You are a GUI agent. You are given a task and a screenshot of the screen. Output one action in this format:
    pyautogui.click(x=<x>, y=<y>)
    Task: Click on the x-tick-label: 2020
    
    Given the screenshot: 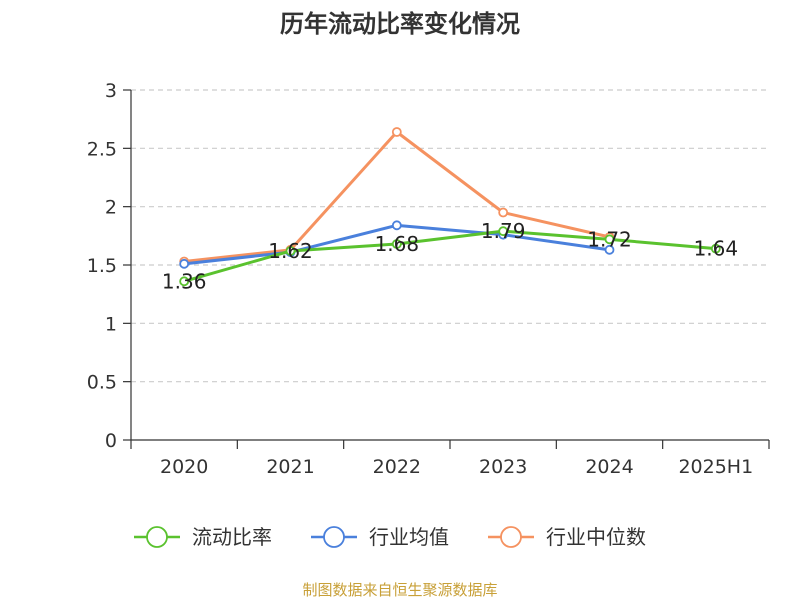 What is the action you would take?
    pyautogui.click(x=184, y=467)
    